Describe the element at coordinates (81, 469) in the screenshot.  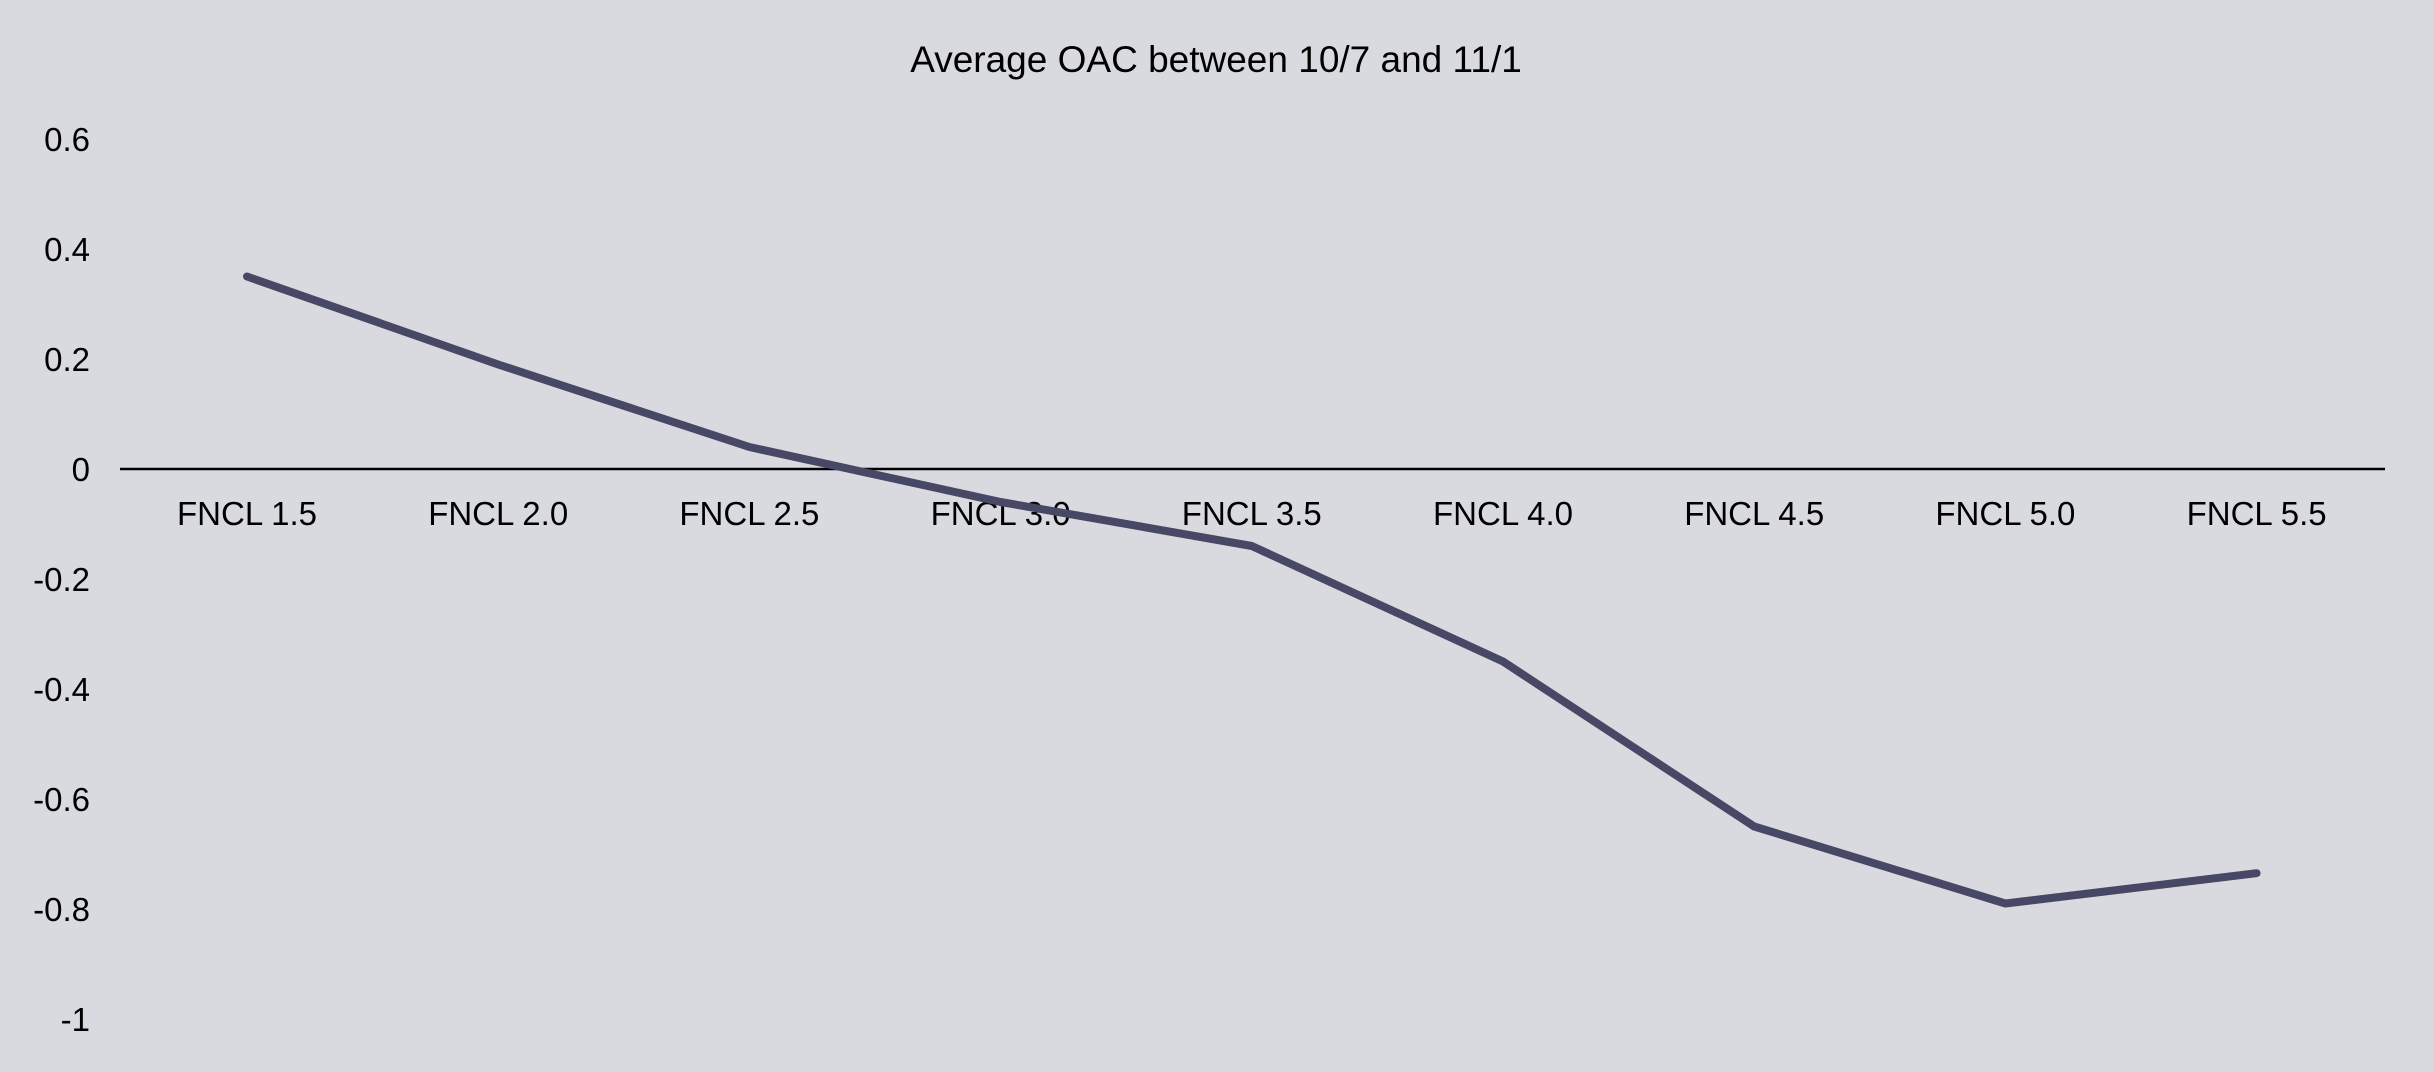
I see `y-tick-label: 0` at that location.